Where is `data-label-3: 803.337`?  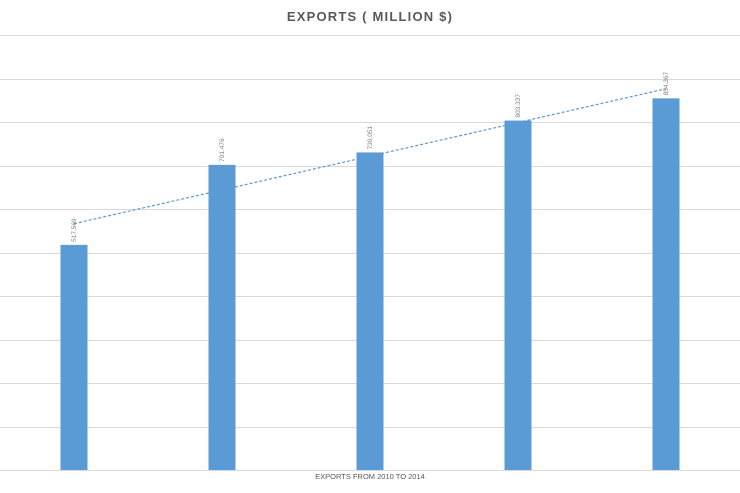 data-label-3: 803.337 is located at coordinates (518, 106).